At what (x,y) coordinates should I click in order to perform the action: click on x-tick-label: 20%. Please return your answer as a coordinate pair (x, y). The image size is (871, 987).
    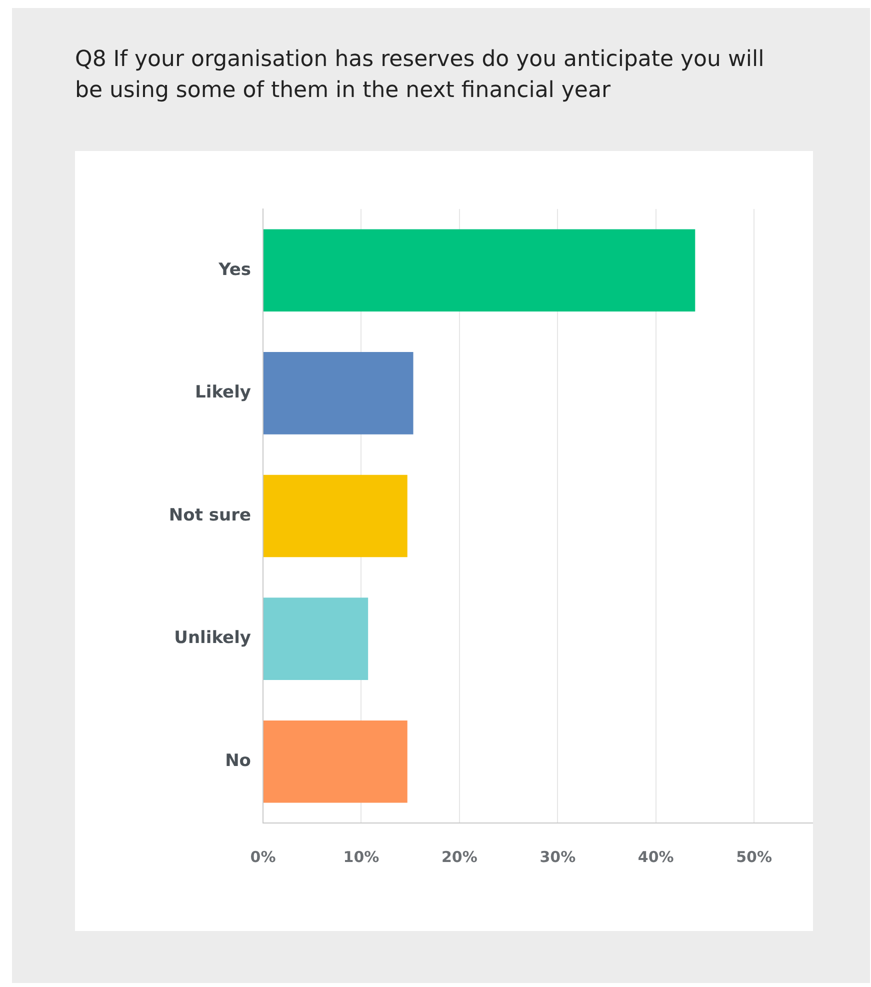
    Looking at the image, I should click on (459, 857).